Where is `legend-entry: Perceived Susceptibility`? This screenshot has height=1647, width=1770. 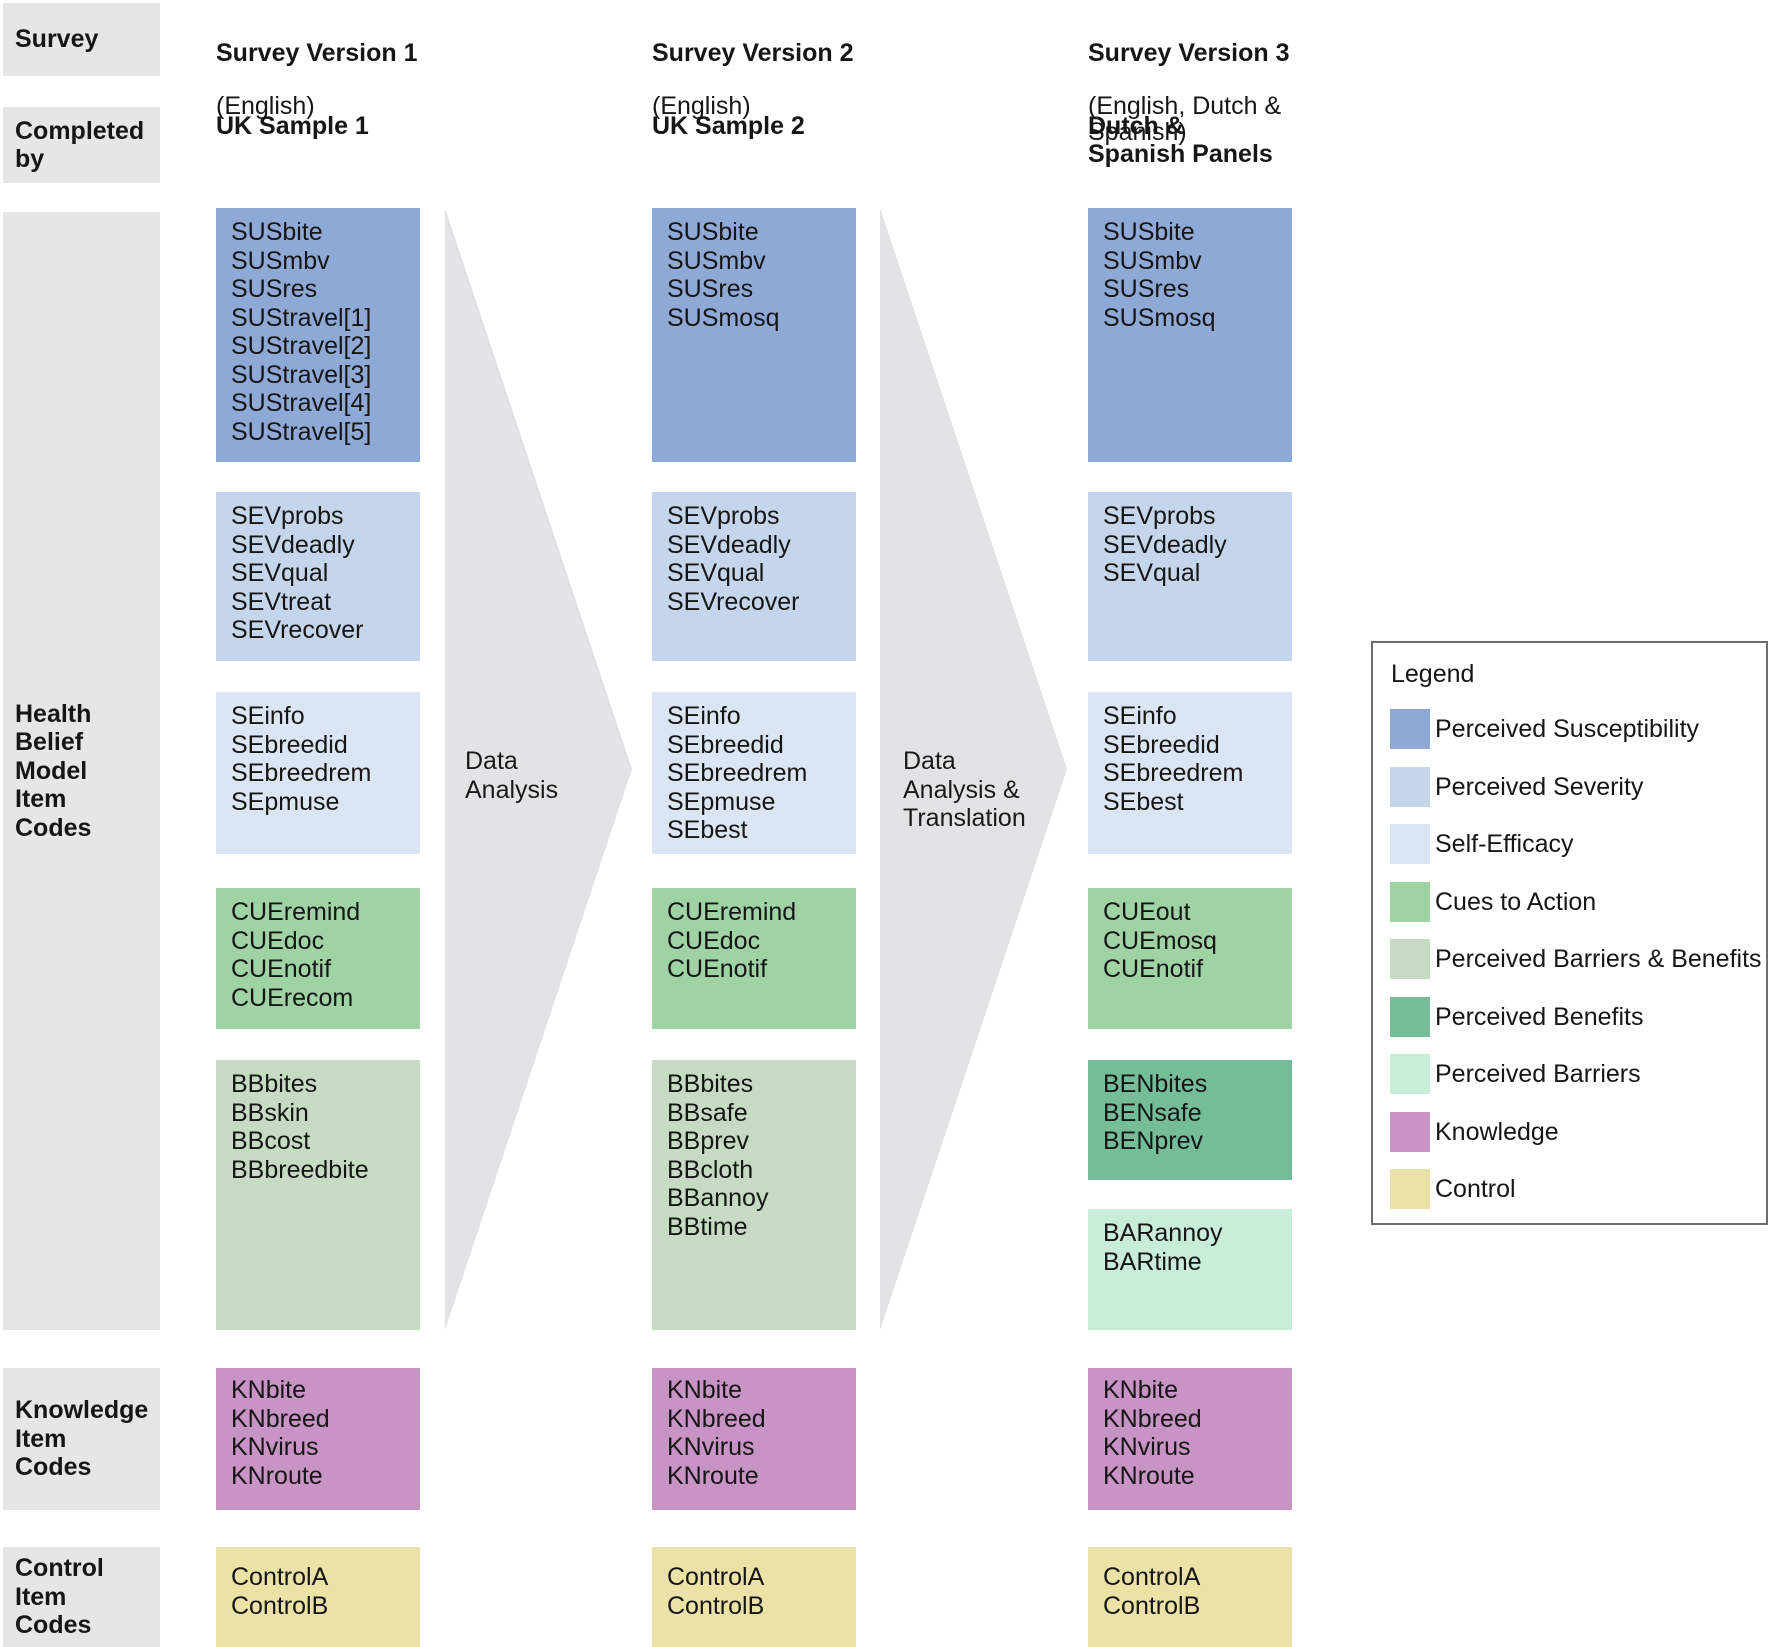
legend-entry: Perceived Susceptibility is located at coordinates (1570, 729).